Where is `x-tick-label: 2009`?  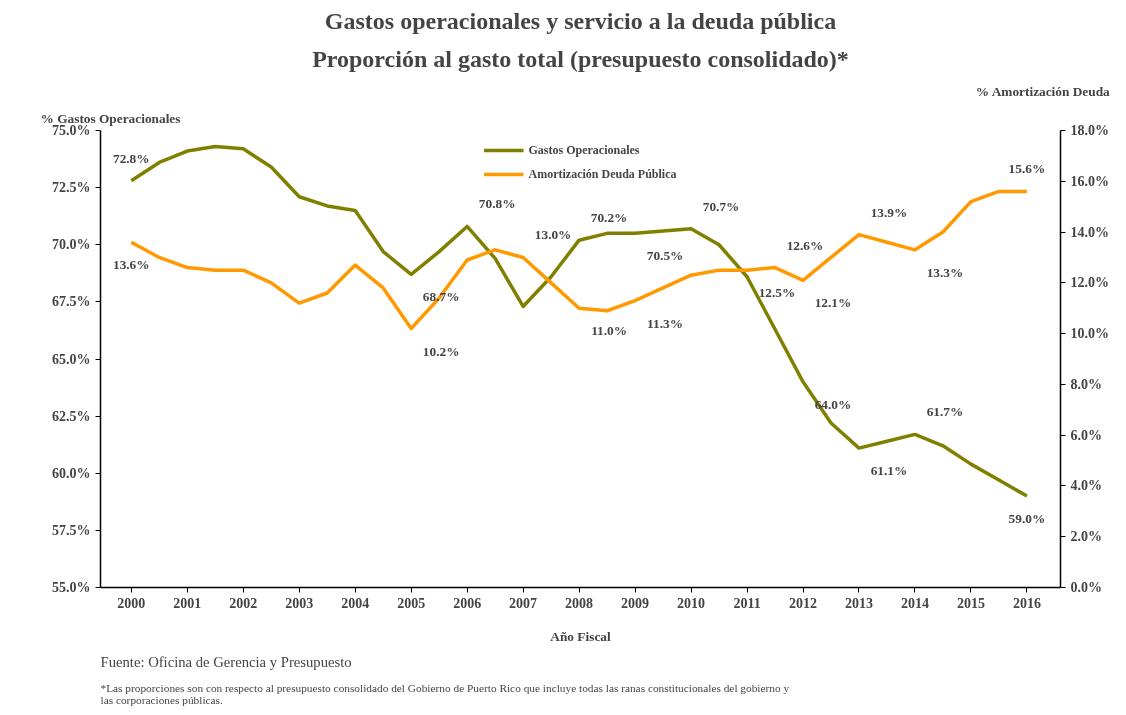 x-tick-label: 2009 is located at coordinates (635, 603).